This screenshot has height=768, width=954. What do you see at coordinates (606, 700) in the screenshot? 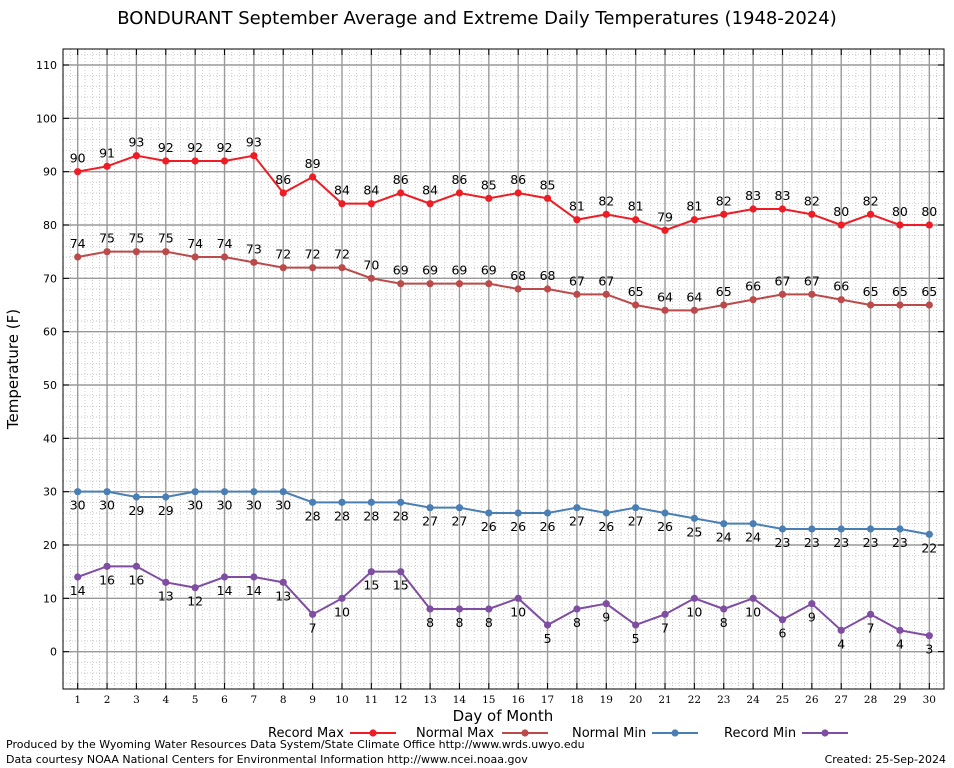
I see `x-tick-label: 19` at bounding box center [606, 700].